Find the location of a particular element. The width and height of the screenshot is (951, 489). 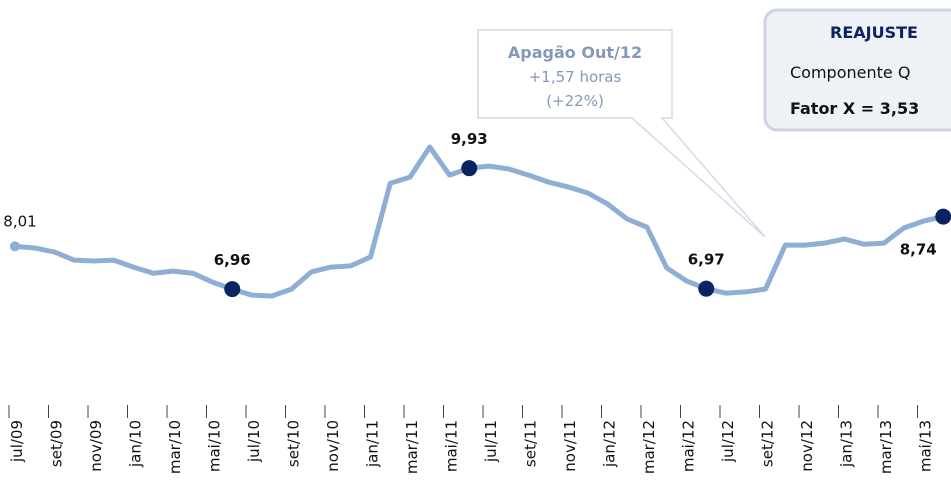

x-tick-label: mai/11 is located at coordinates (452, 446).